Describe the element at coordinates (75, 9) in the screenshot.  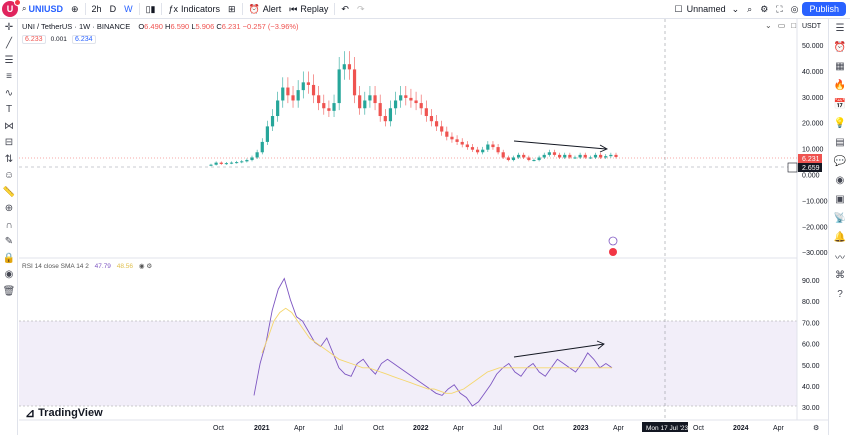
I see `compare-button: ⊕` at that location.